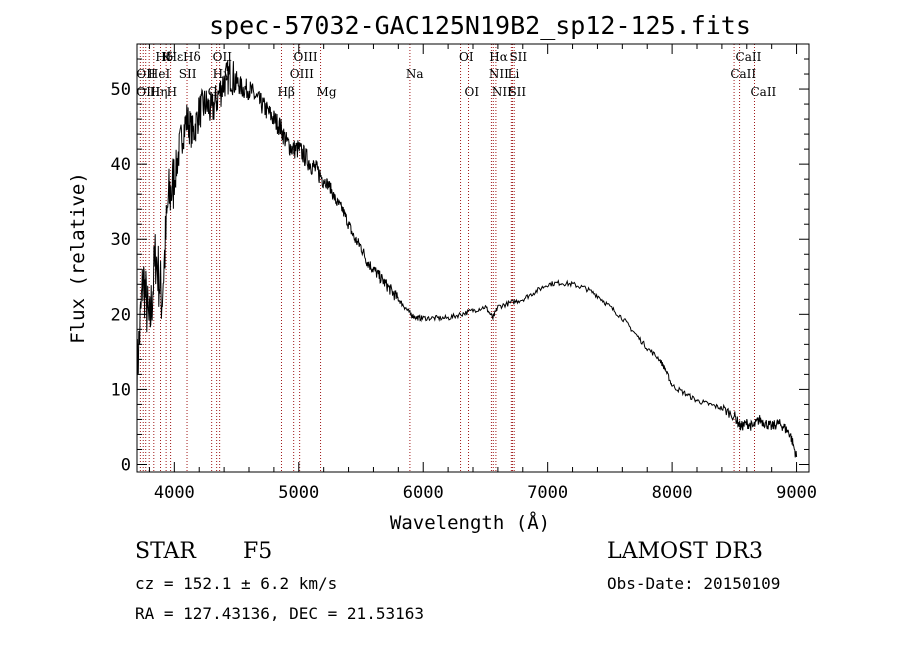 The height and width of the screenshot is (649, 900). Describe the element at coordinates (672, 493) in the screenshot. I see `x-tick-label: 8000` at that location.